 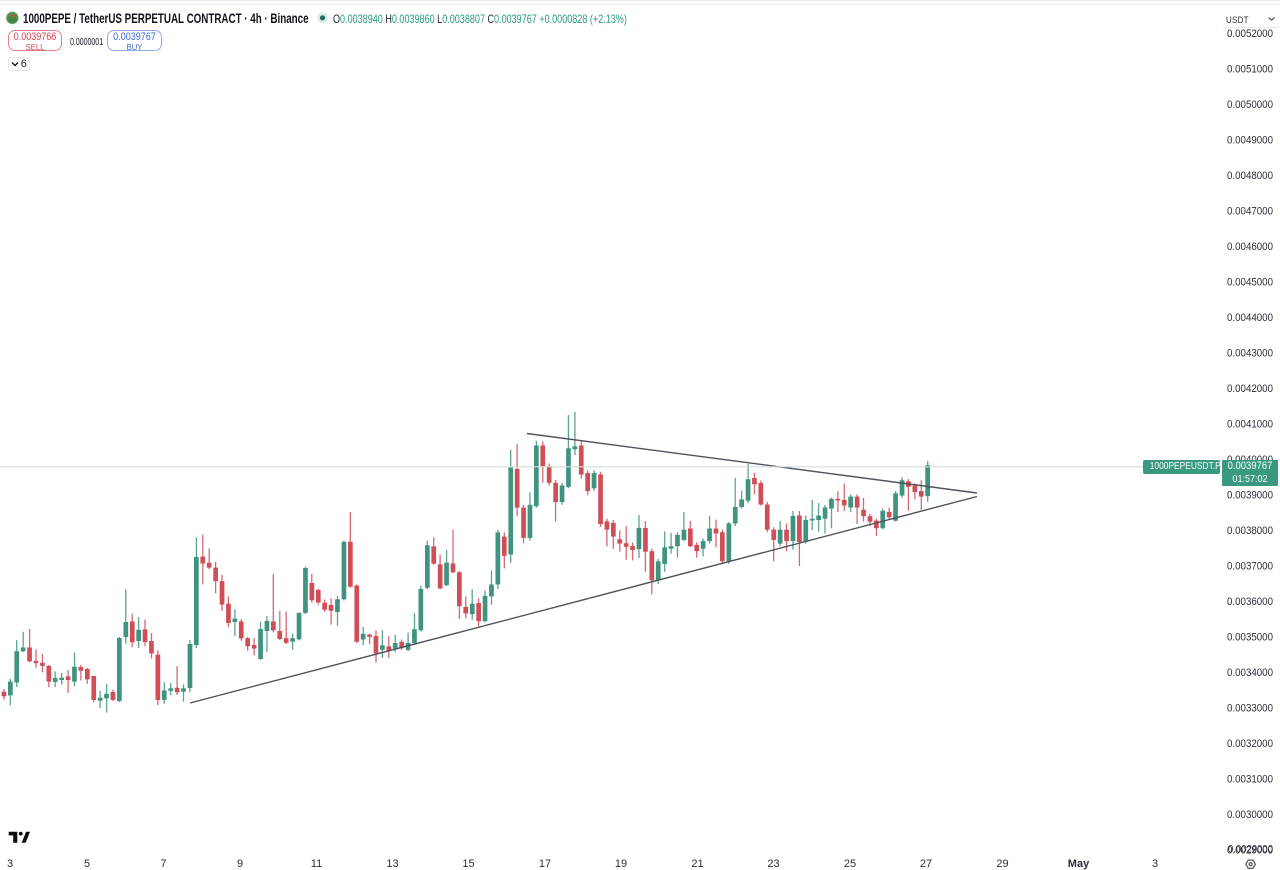 I want to click on svg-text: 0.0048000, so click(x=1250, y=176).